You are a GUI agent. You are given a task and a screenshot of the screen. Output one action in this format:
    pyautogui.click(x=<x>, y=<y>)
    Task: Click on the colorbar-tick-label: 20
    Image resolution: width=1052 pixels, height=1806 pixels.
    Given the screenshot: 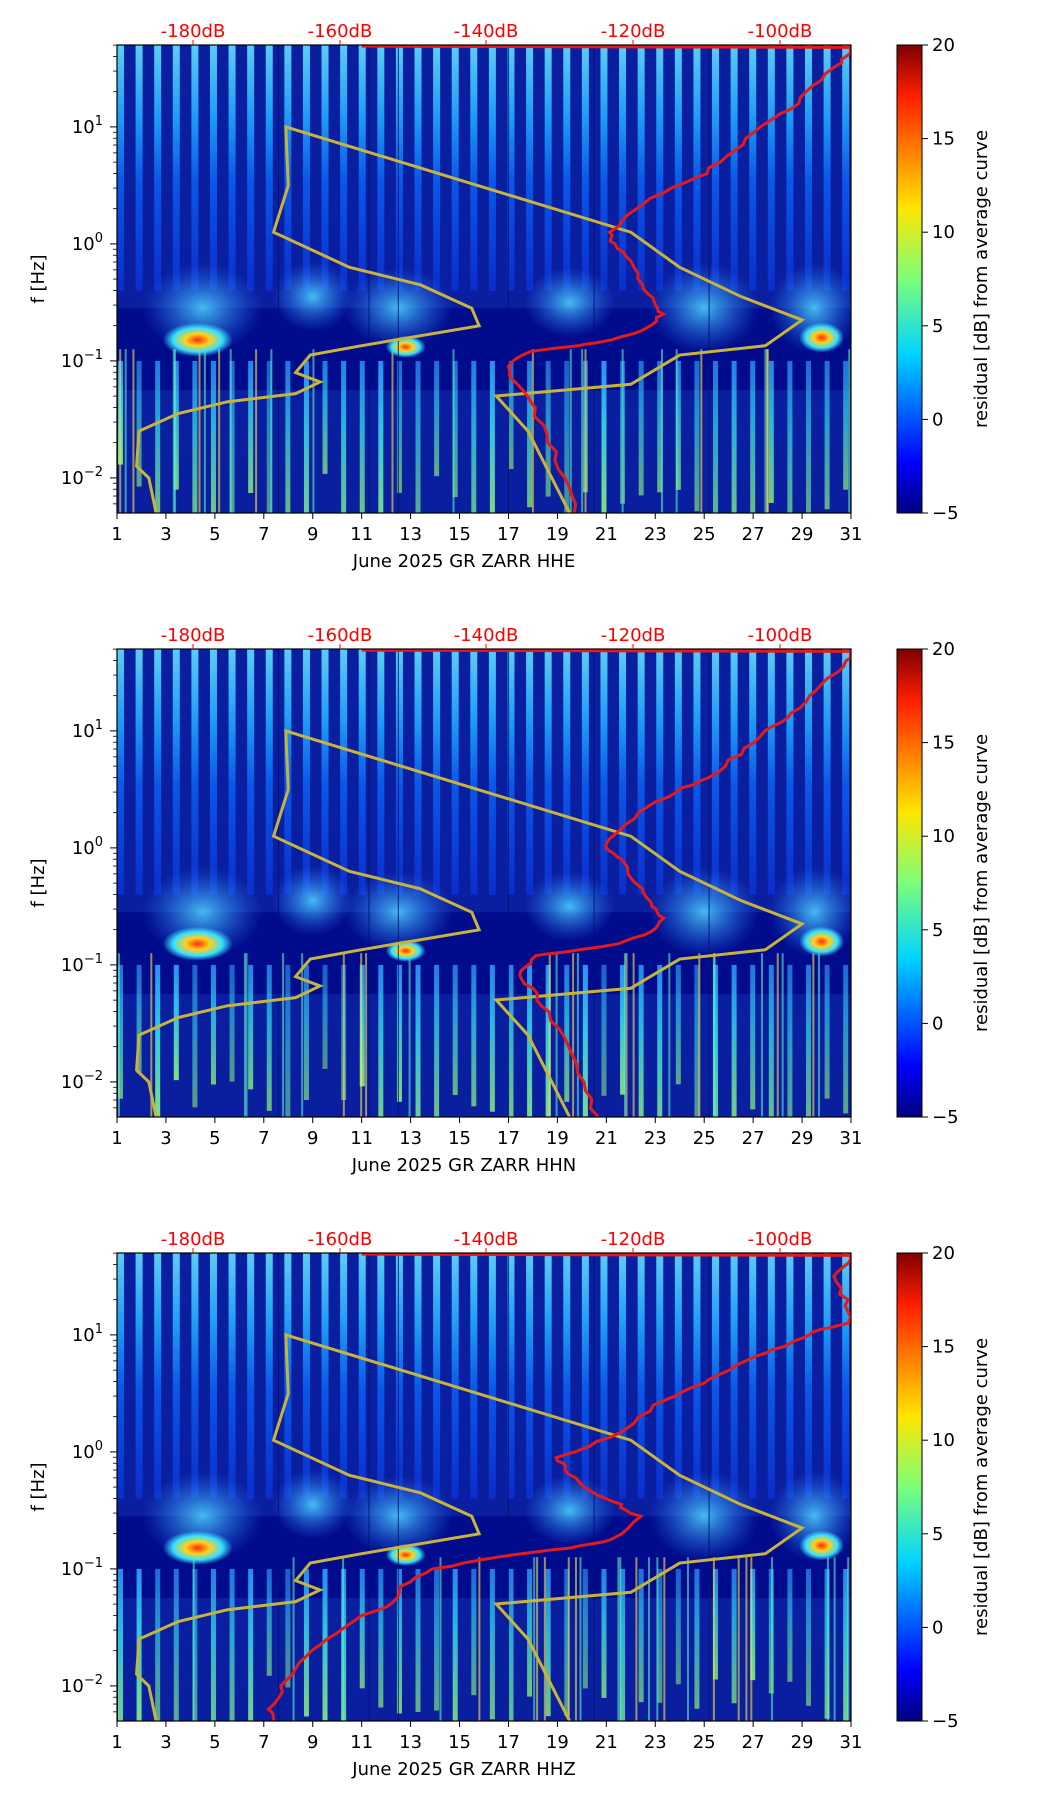 What is the action you would take?
    pyautogui.click(x=943, y=45)
    